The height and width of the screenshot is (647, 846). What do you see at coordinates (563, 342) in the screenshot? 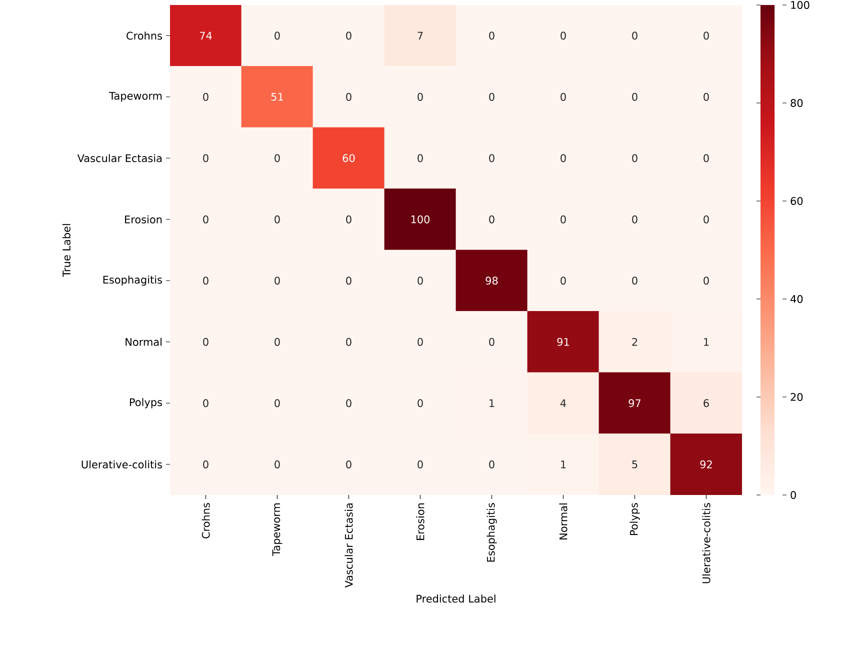
I see `data-label: 91` at bounding box center [563, 342].